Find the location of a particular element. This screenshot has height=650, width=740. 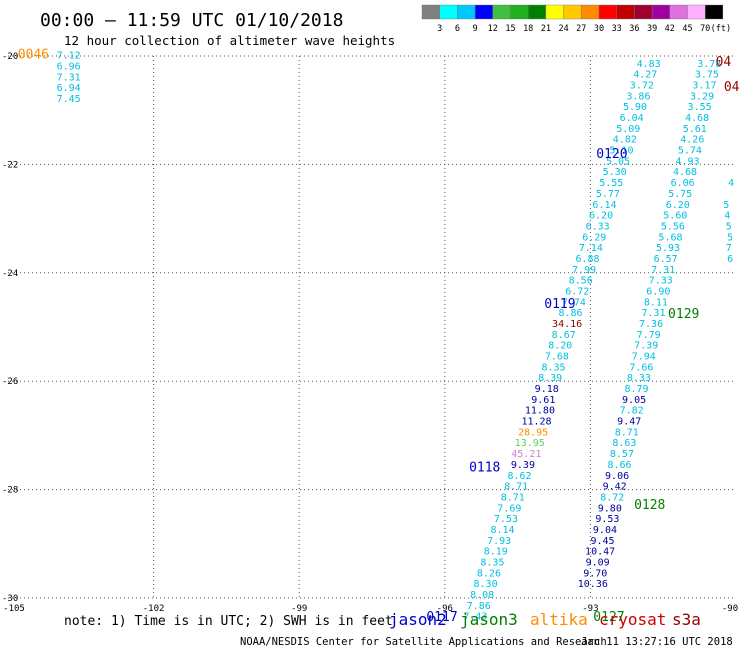

swh-value: 6.57 is located at coordinates (666, 259).